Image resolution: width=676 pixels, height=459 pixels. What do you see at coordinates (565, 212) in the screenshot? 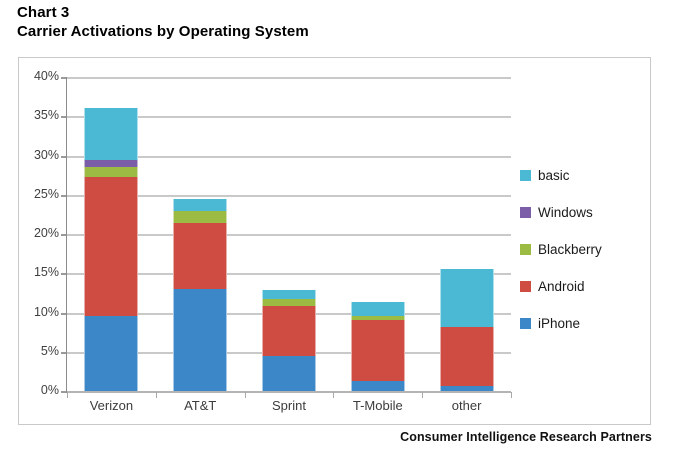
I see `legend-label: Windows` at bounding box center [565, 212].